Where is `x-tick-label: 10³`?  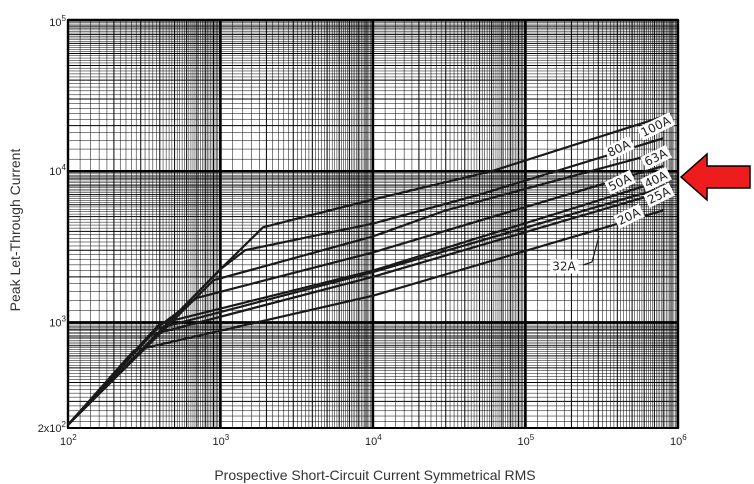 x-tick-label: 10³ is located at coordinates (221, 440).